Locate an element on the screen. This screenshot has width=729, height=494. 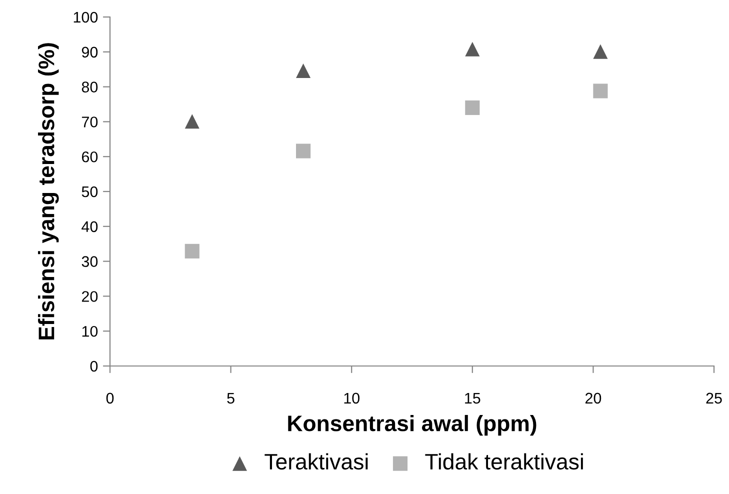
x-tick-label: 25 is located at coordinates (714, 398).